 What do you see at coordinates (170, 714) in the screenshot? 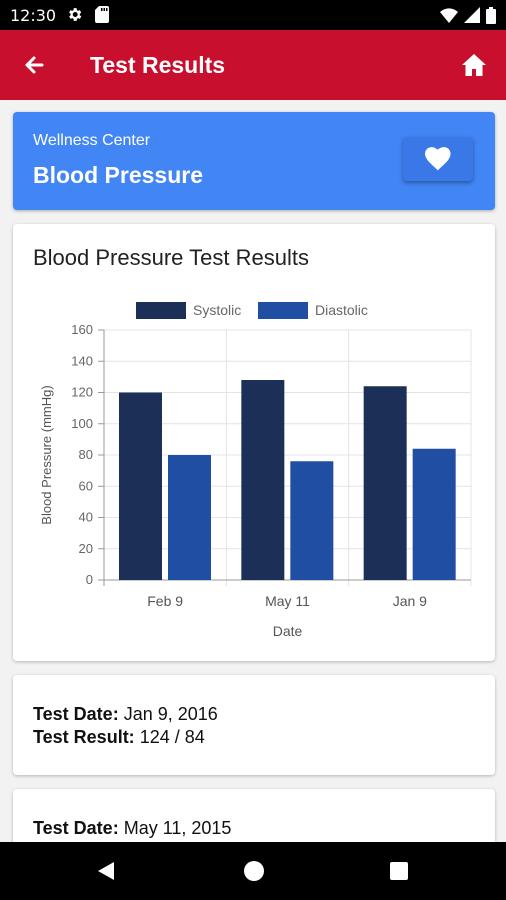
I see `test-date-value: Jan 9, 2016` at bounding box center [170, 714].